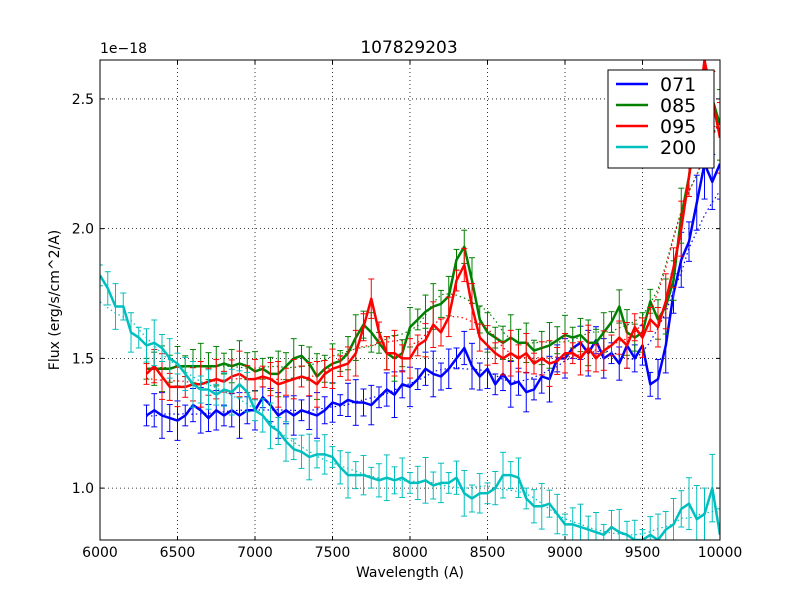  I want to click on y-axis-offset-label: 1e−18, so click(123, 49).